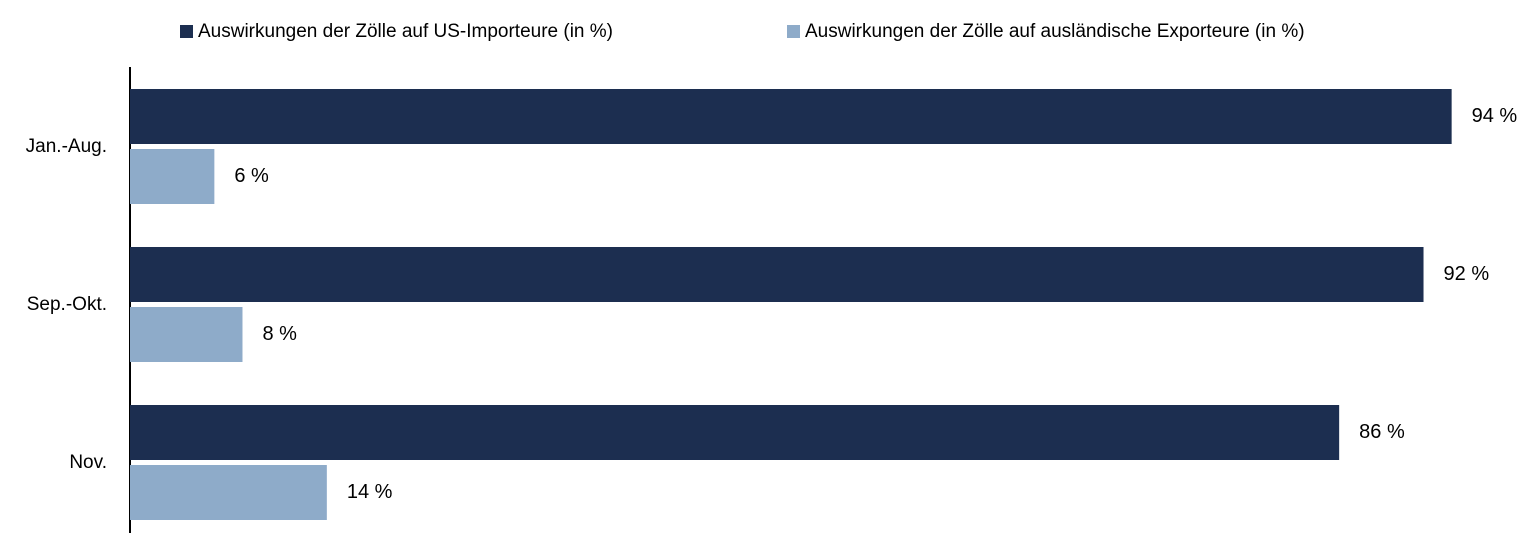  What do you see at coordinates (1467, 274) in the screenshot?
I see `value-label: 92 %` at bounding box center [1467, 274].